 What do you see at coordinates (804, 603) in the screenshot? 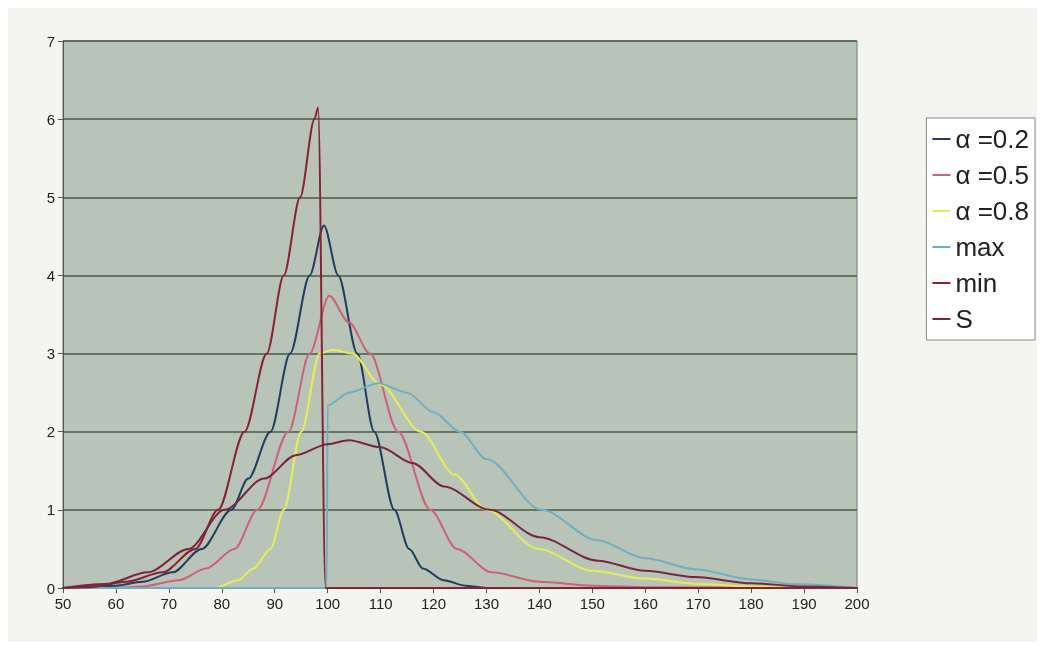
I see `x-tick-label: 190` at bounding box center [804, 603].